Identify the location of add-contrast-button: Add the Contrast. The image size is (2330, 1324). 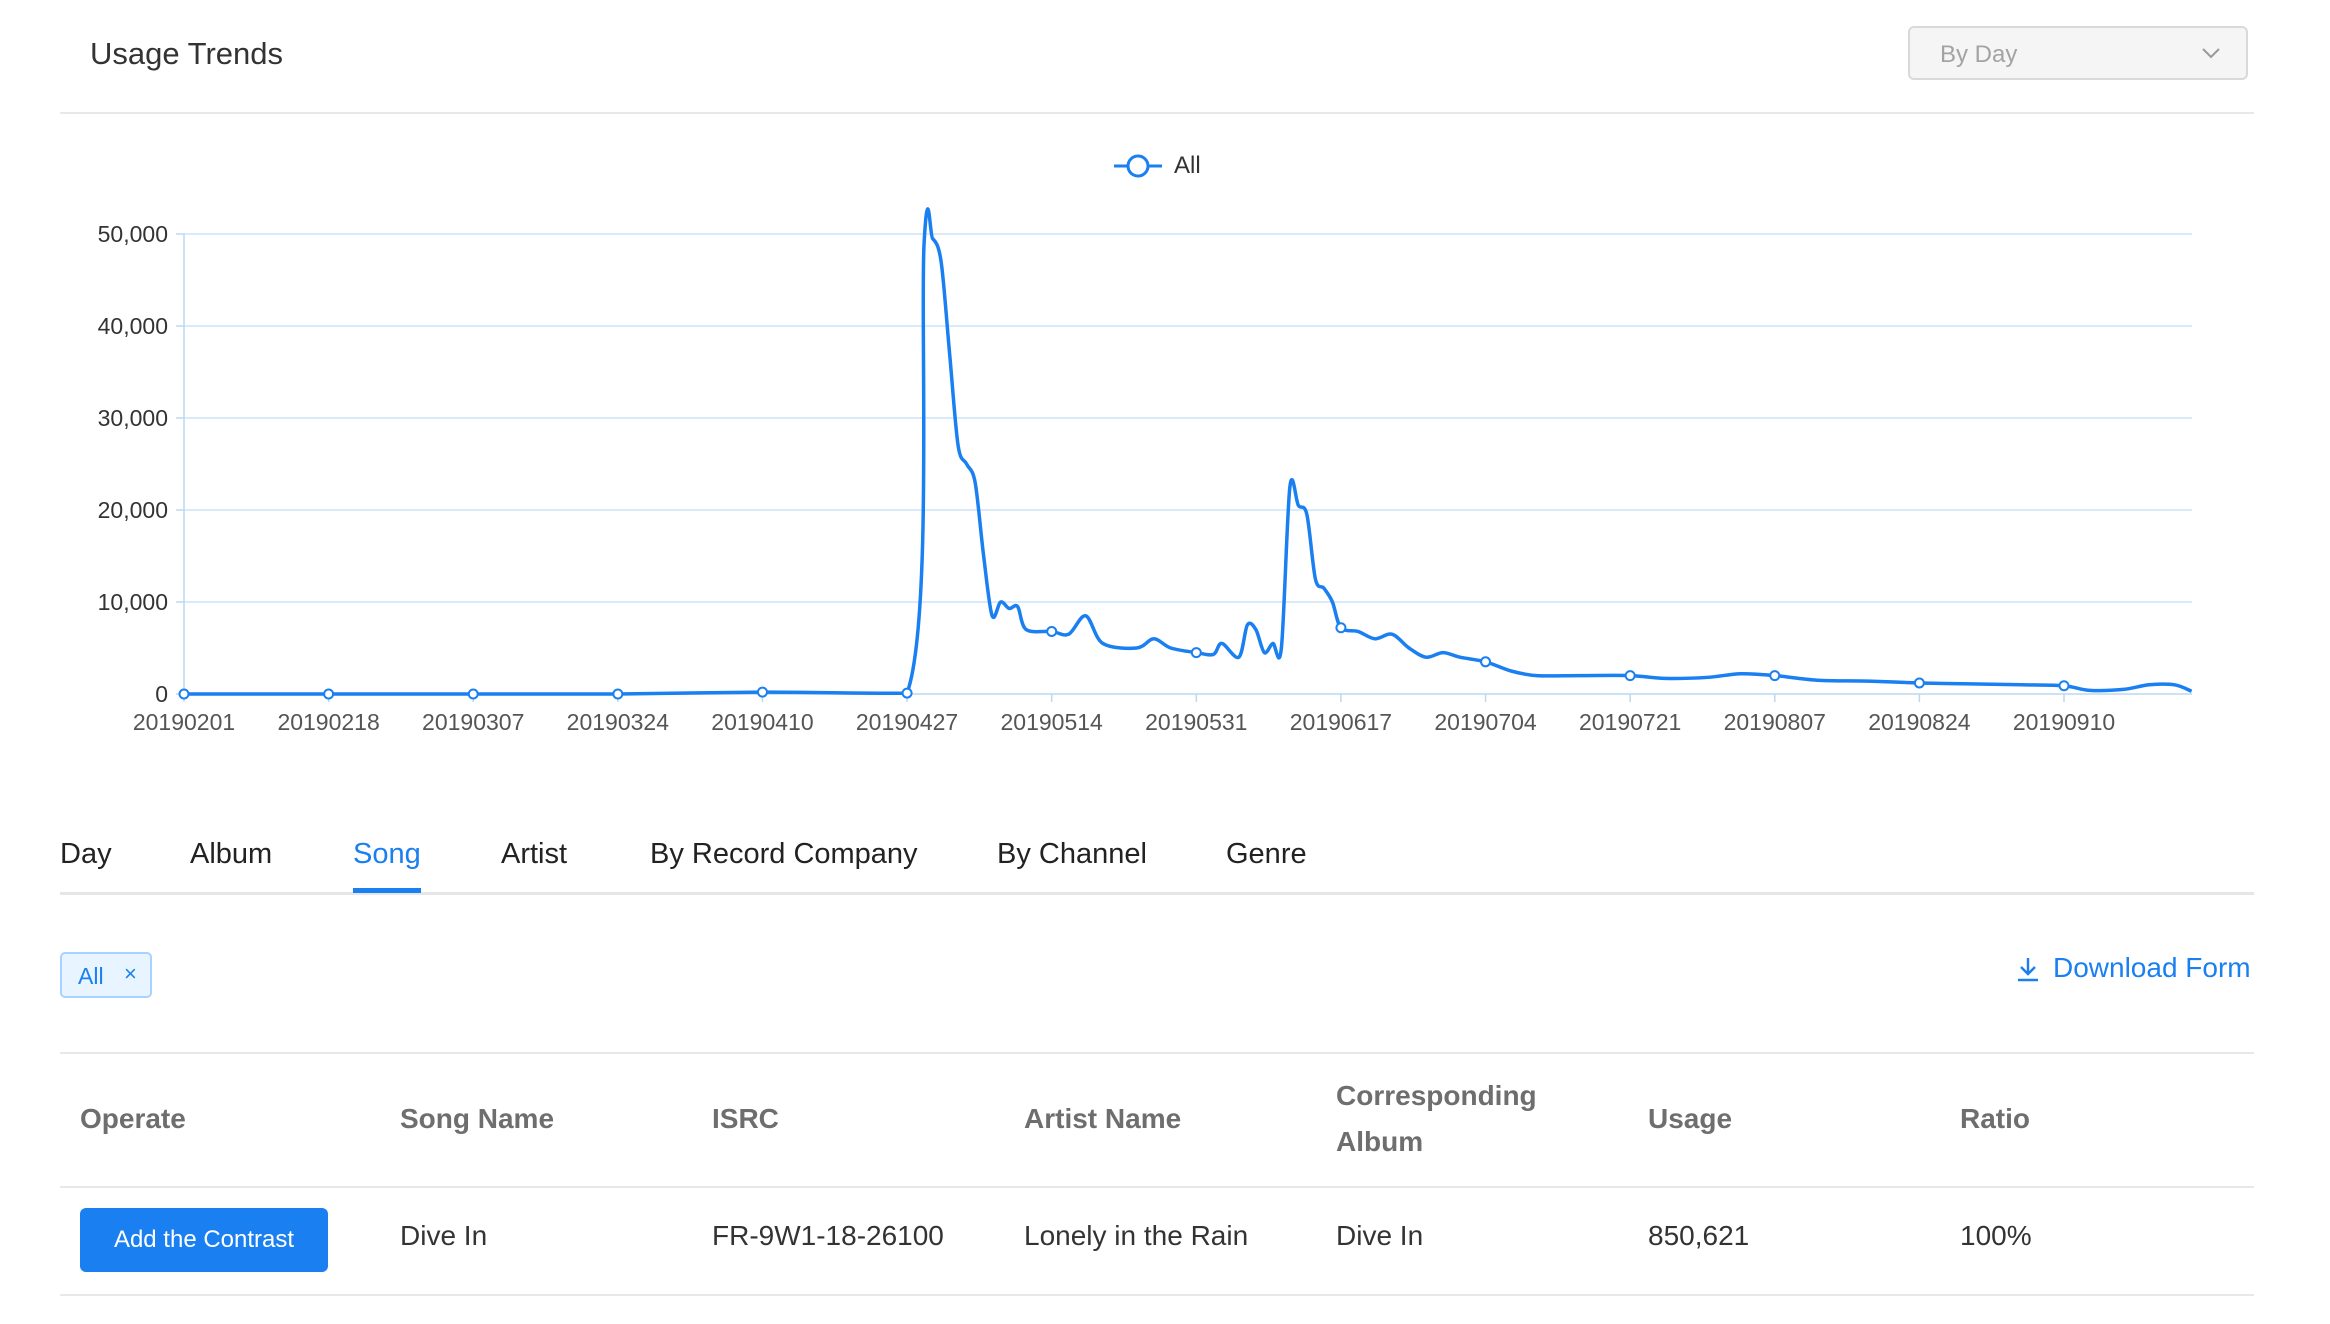
(204, 1240).